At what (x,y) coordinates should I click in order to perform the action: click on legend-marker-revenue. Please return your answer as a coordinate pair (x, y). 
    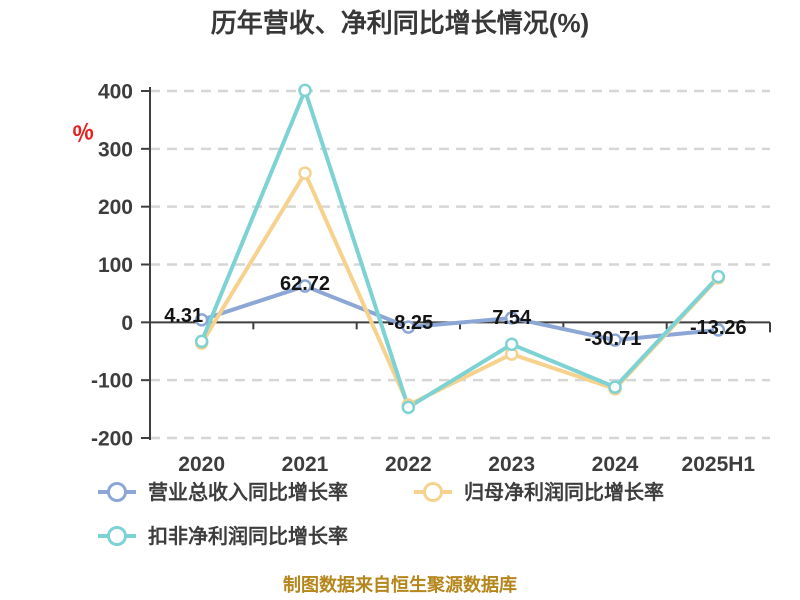
    Looking at the image, I should click on (117, 492).